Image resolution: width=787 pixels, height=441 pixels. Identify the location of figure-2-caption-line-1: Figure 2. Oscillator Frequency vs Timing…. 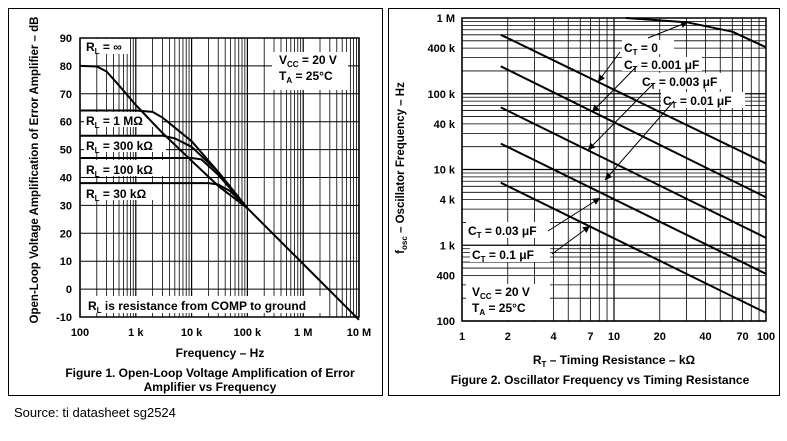
(600, 380).